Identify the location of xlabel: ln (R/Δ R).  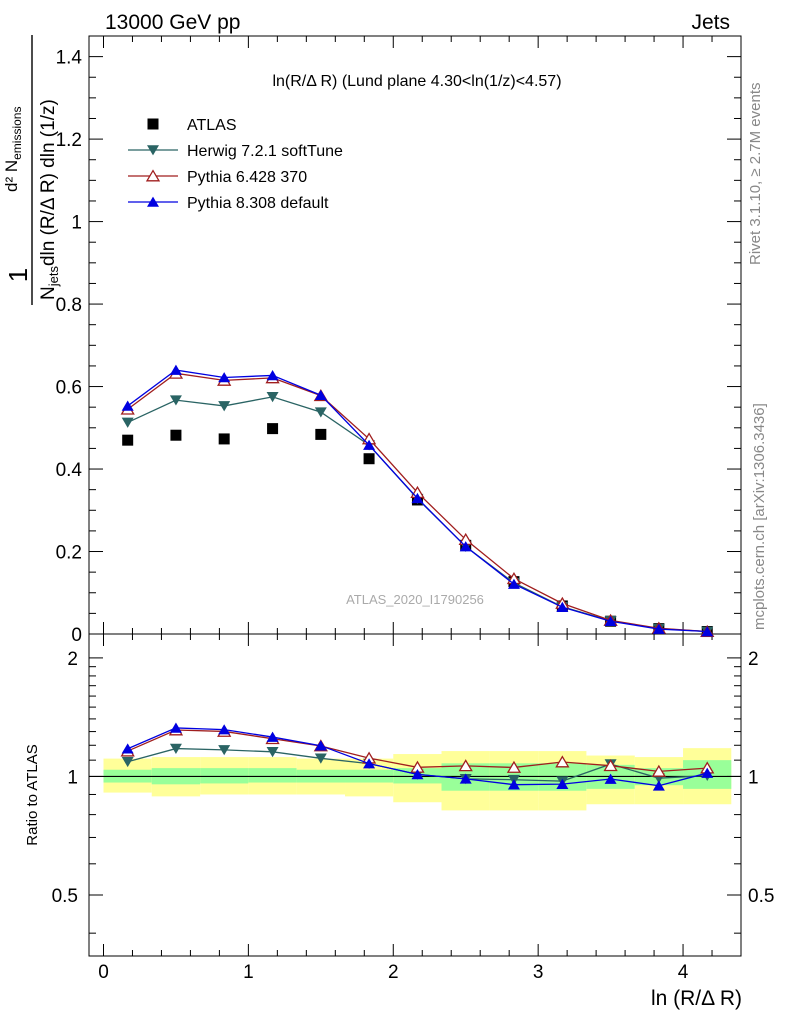
(696, 998).